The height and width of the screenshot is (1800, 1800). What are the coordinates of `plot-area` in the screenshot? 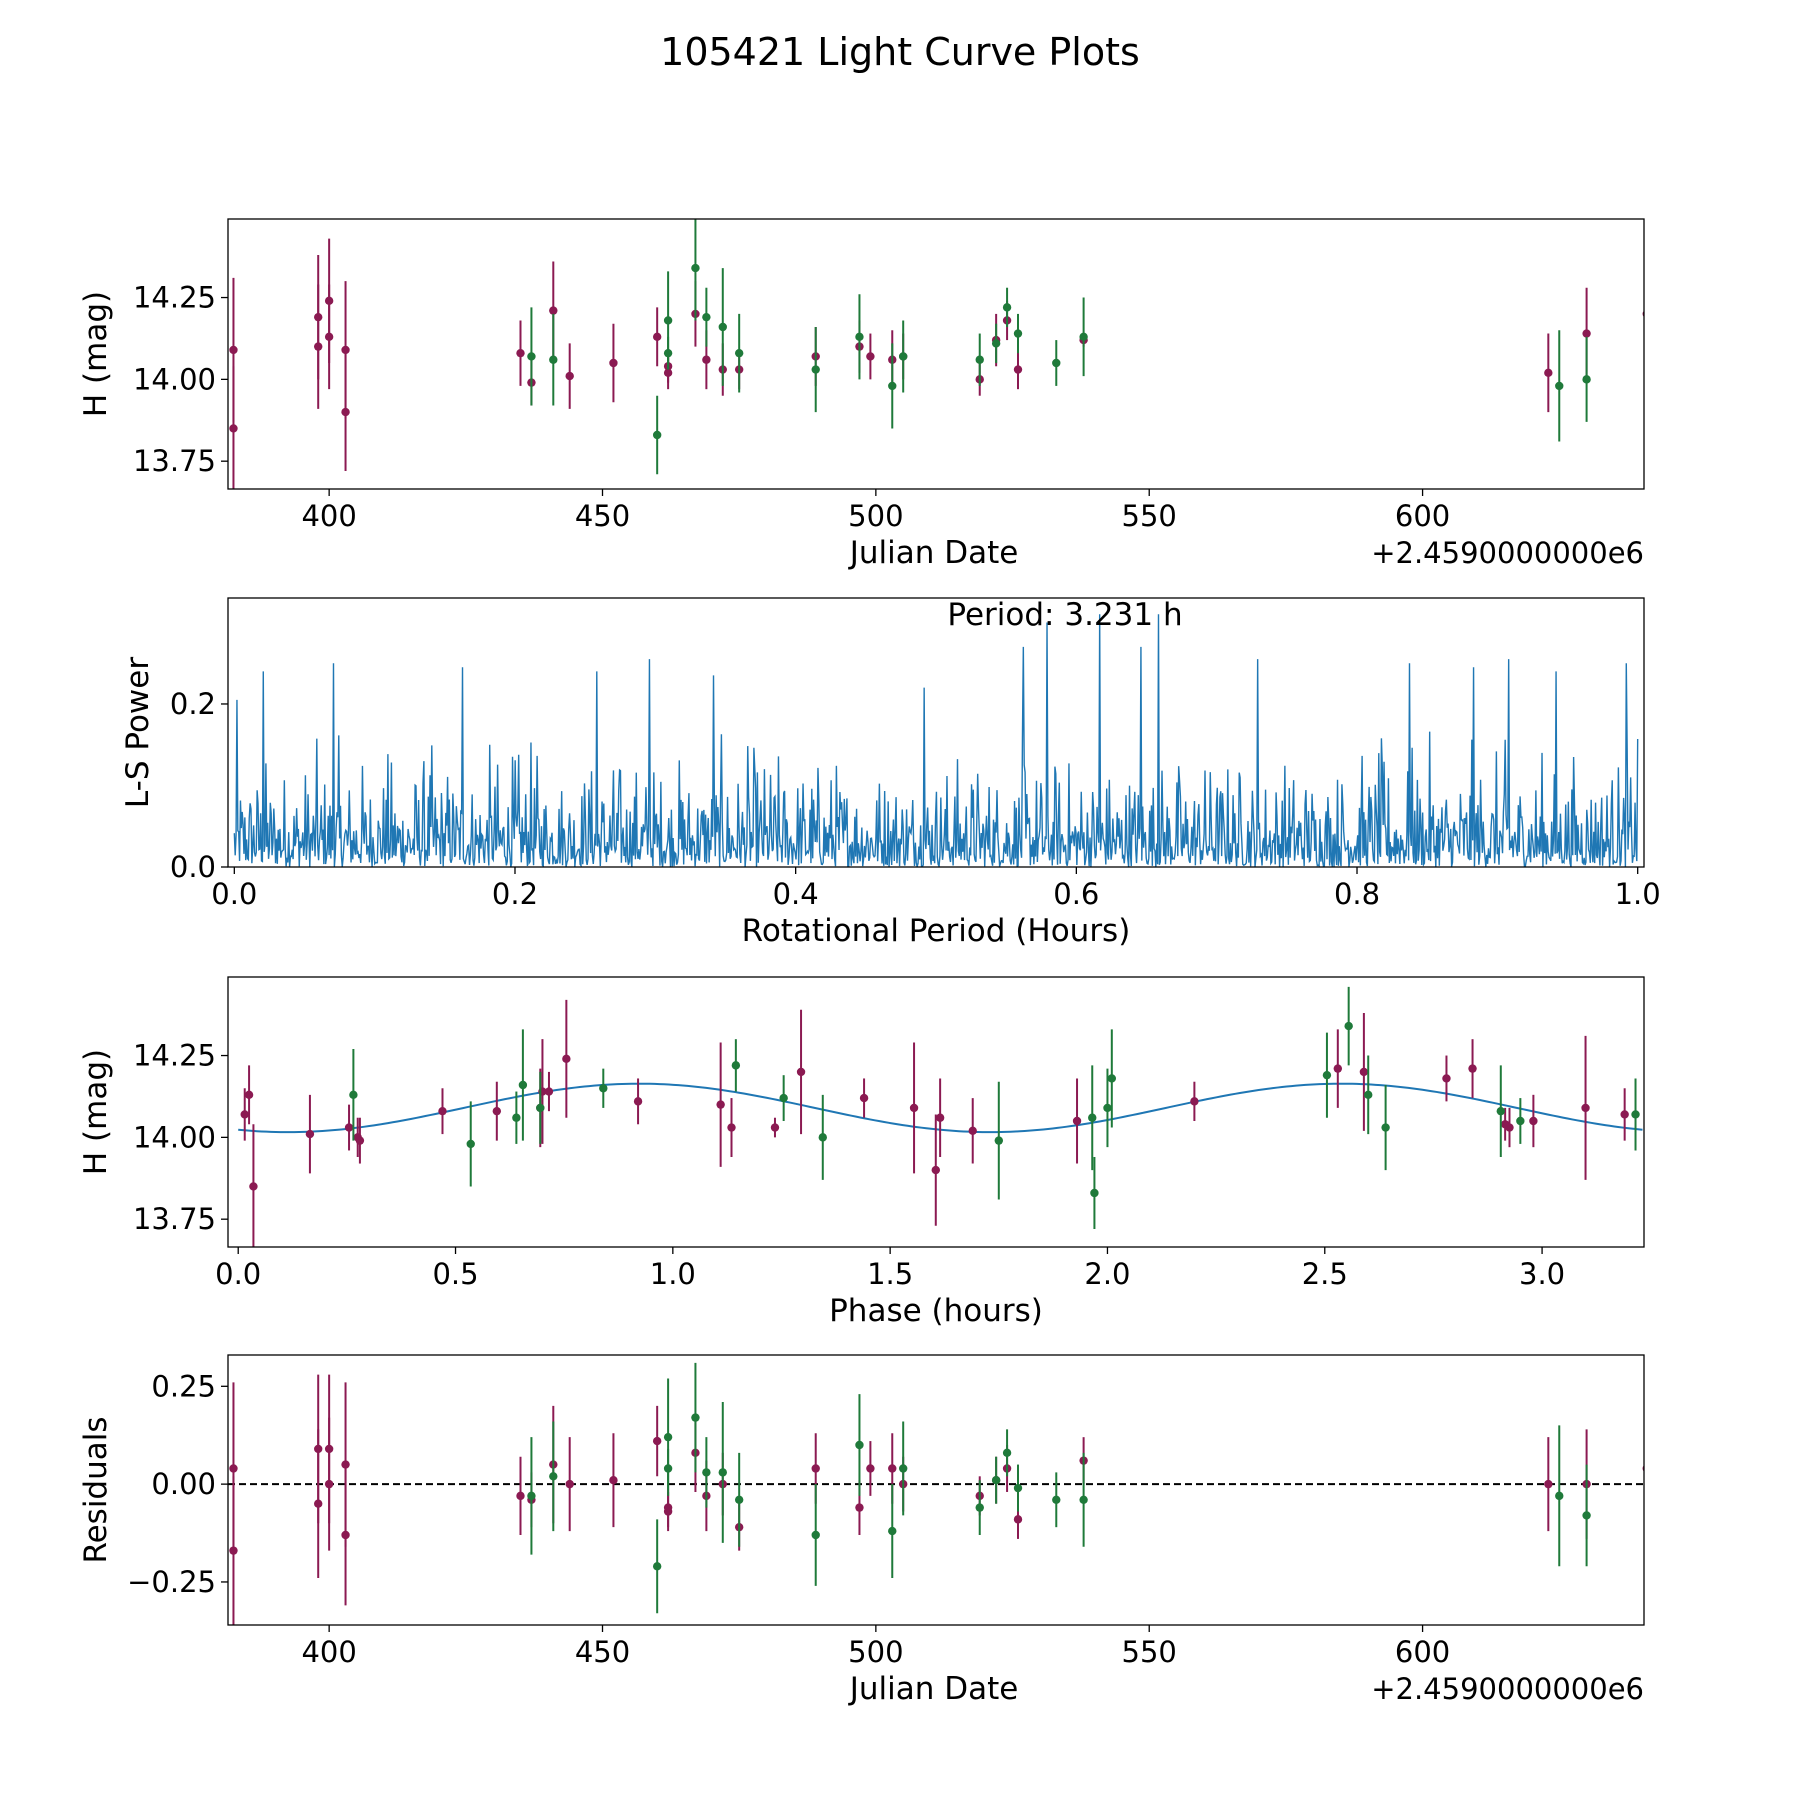 It's located at (936, 740).